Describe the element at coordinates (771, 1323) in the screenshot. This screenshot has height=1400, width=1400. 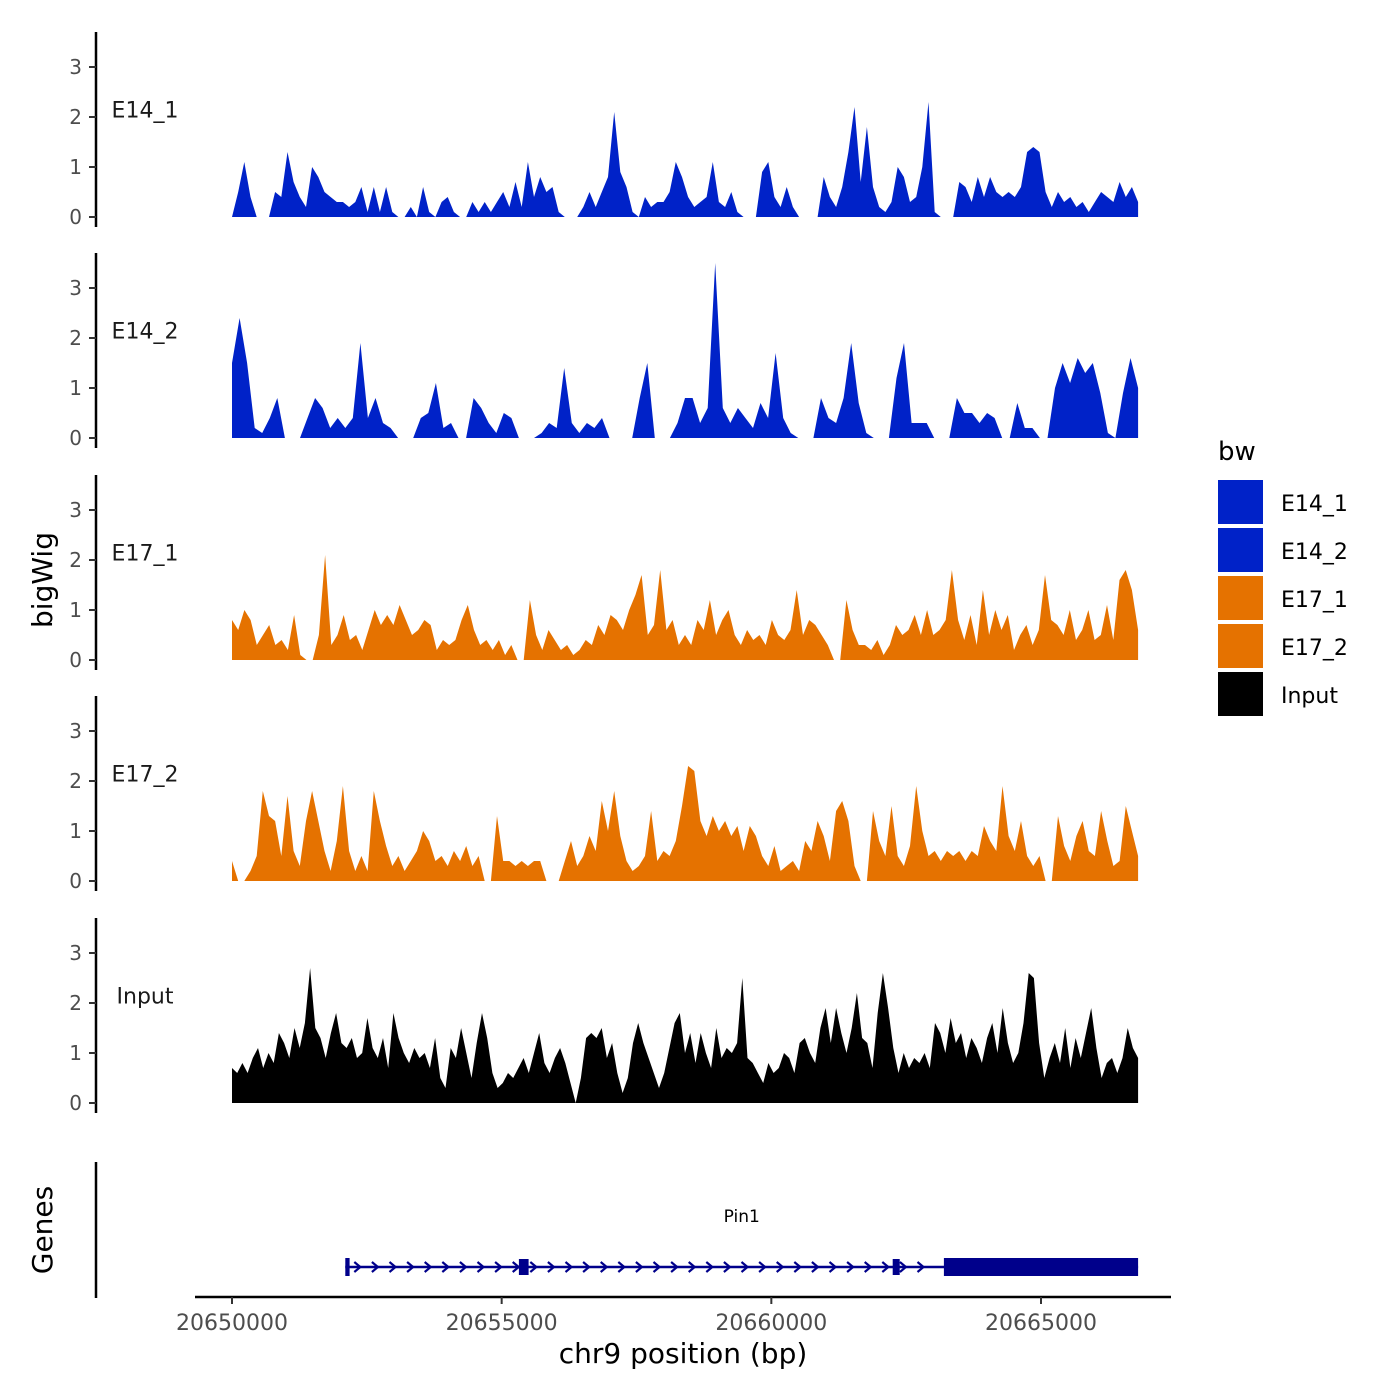
I see `x-tick-label: 20660000` at that location.